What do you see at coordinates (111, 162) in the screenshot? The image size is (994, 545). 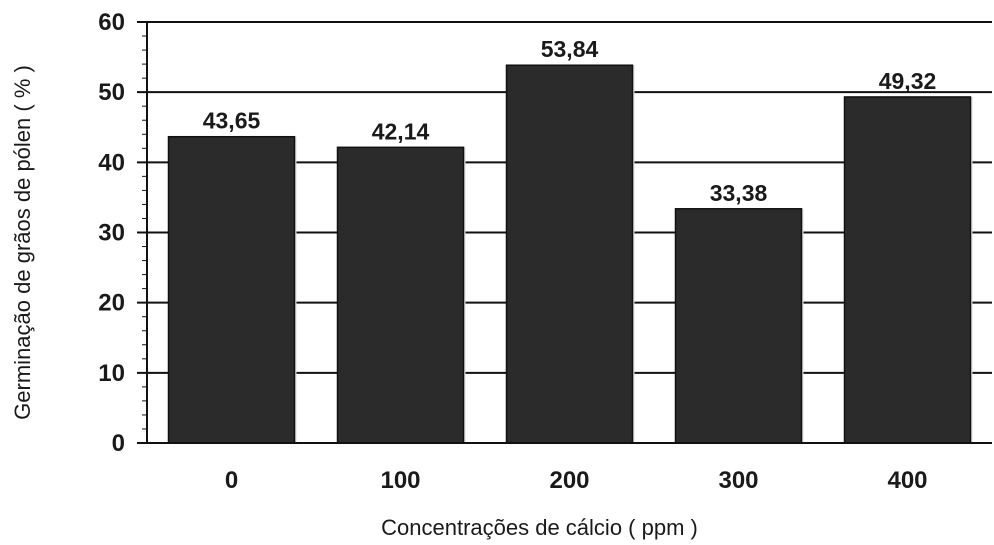 I see `y-tick-label: 40` at bounding box center [111, 162].